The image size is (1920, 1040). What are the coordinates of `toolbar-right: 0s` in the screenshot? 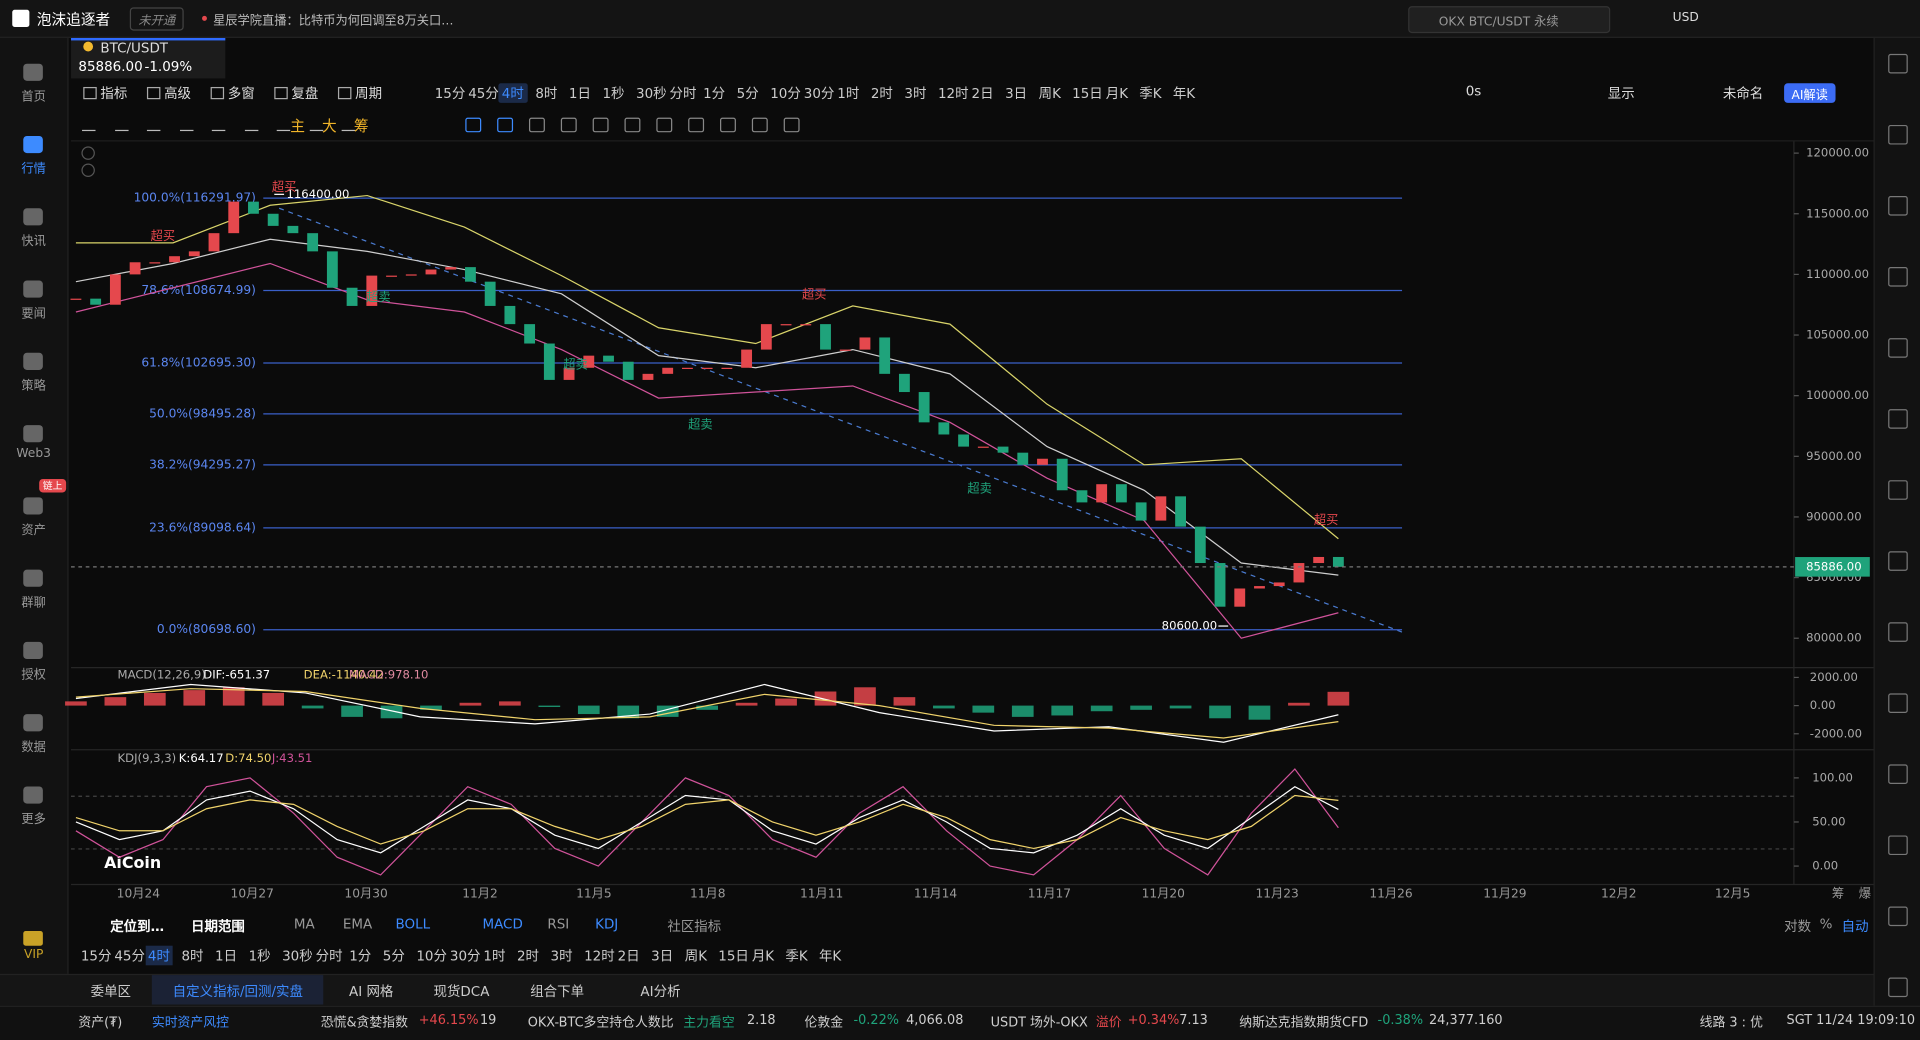 It's located at (1474, 91).